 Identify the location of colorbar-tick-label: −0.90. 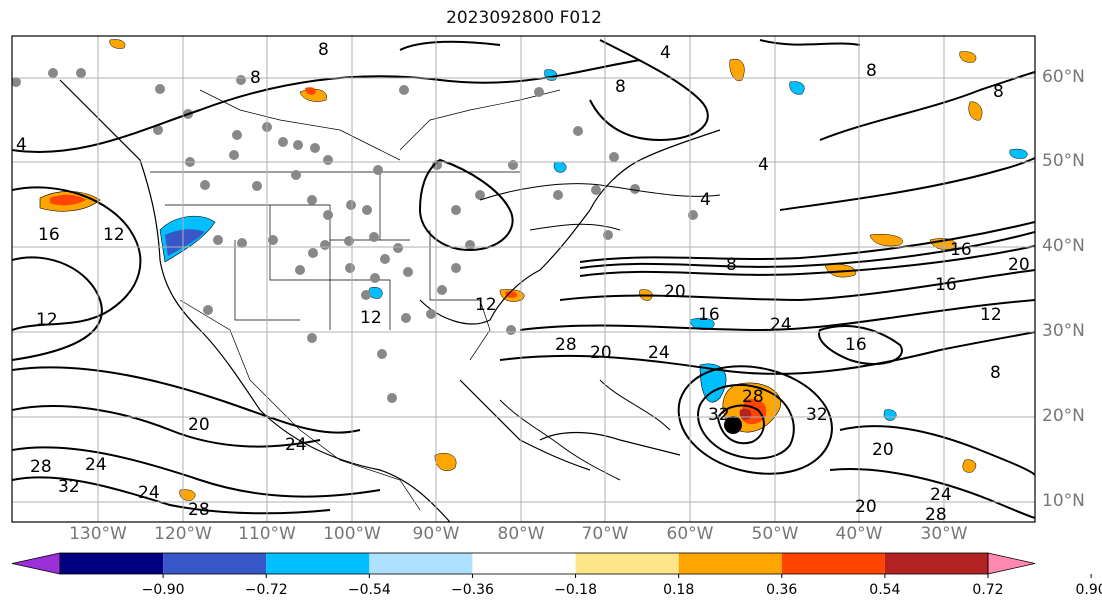
(163, 590).